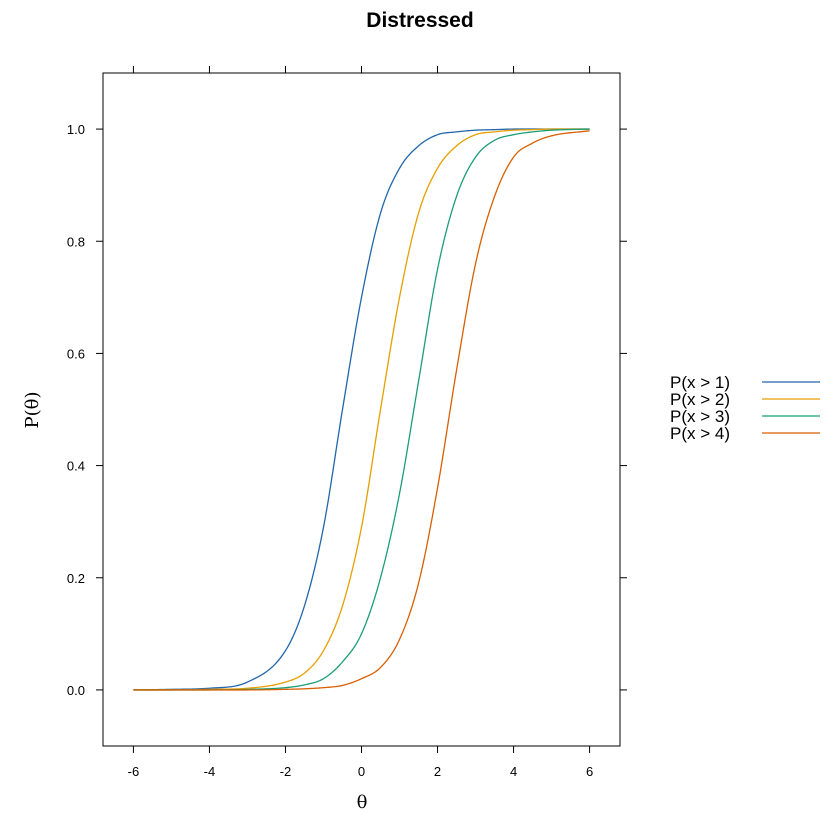  I want to click on x-tick-label: 0, so click(361, 771).